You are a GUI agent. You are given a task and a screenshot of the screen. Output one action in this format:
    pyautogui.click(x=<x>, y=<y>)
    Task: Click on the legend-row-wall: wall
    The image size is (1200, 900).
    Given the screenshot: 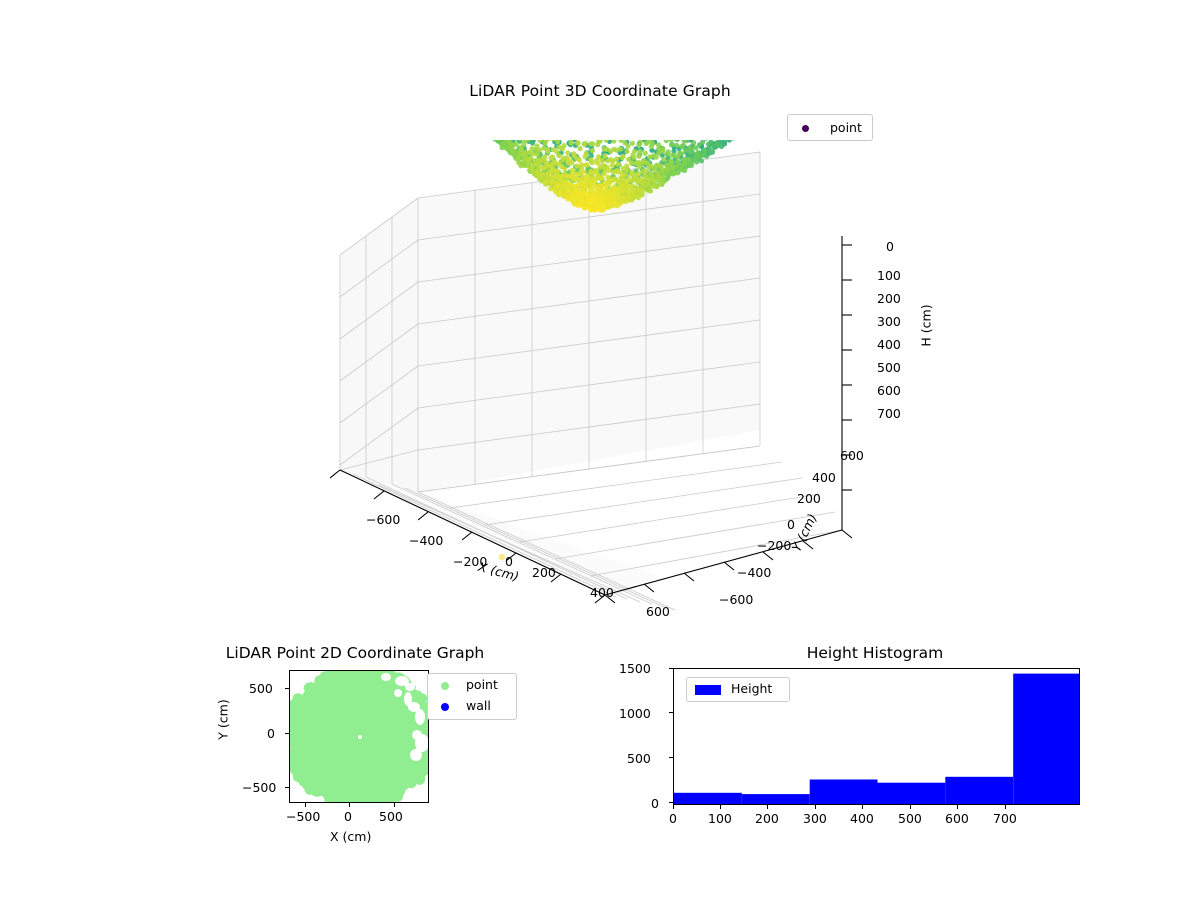 What is the action you would take?
    pyautogui.click(x=472, y=707)
    